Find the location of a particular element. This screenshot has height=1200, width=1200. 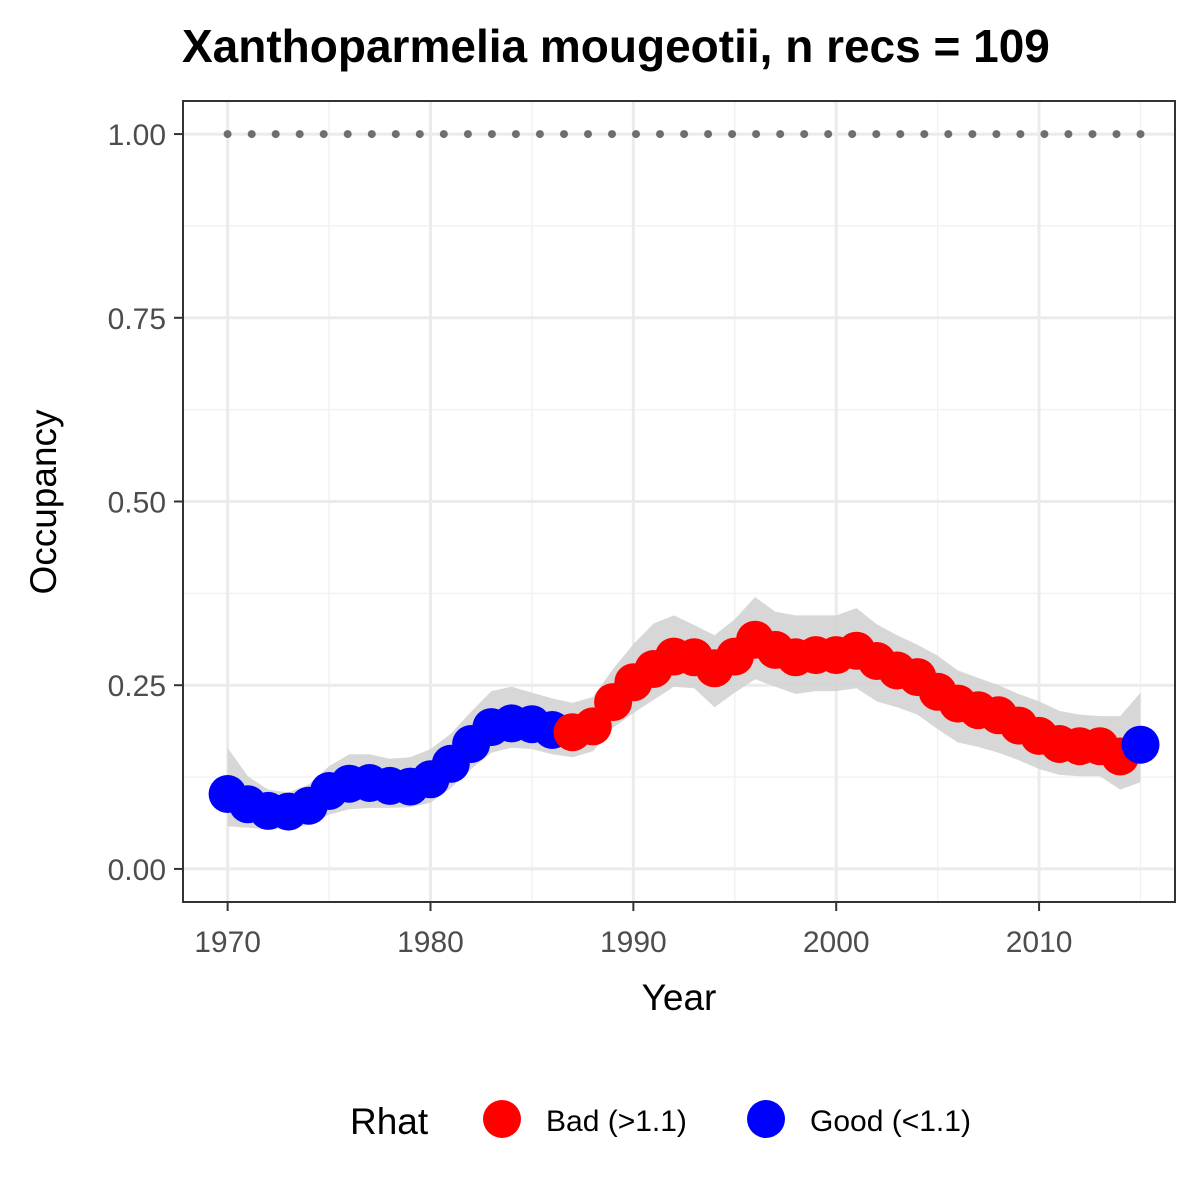

legend-title: Rhat is located at coordinates (389, 1121).